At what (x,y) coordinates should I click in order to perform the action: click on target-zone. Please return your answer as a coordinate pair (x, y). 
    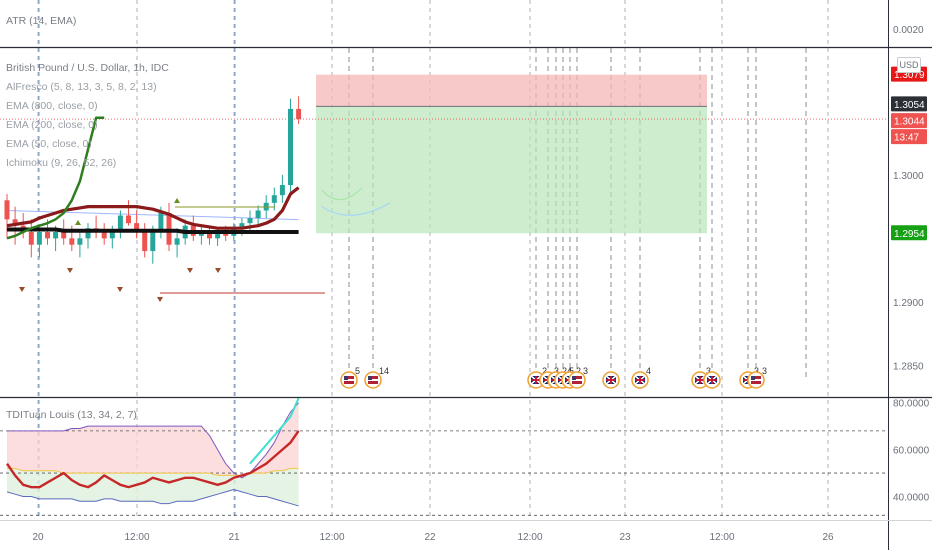
    Looking at the image, I should click on (511, 170).